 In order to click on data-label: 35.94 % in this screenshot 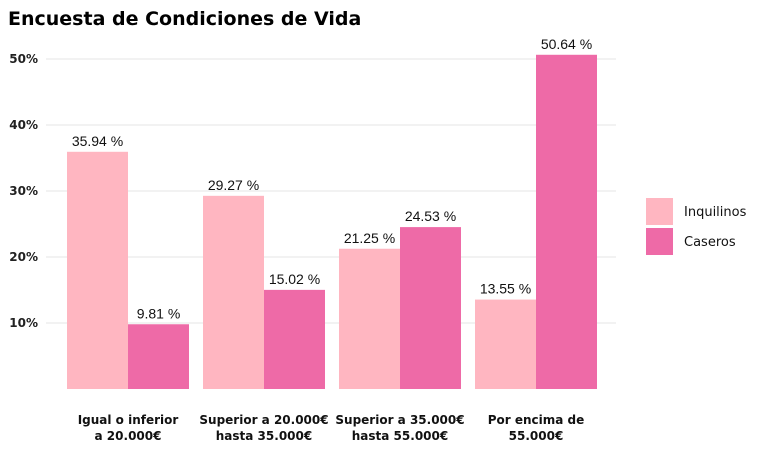, I will do `click(97, 141)`.